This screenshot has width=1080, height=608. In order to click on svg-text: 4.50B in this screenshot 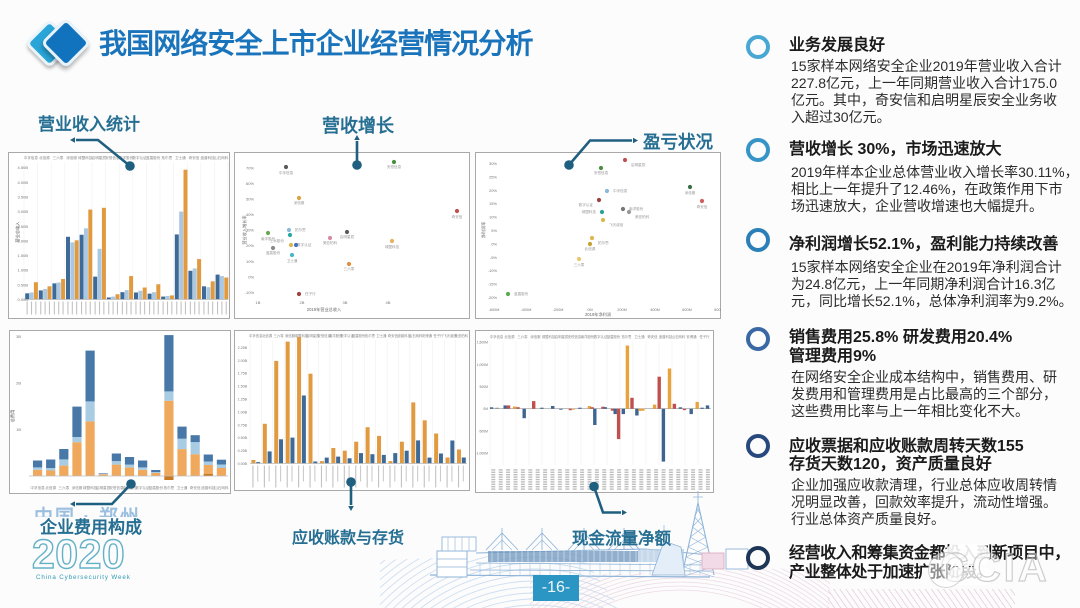, I will do `click(23, 167)`.